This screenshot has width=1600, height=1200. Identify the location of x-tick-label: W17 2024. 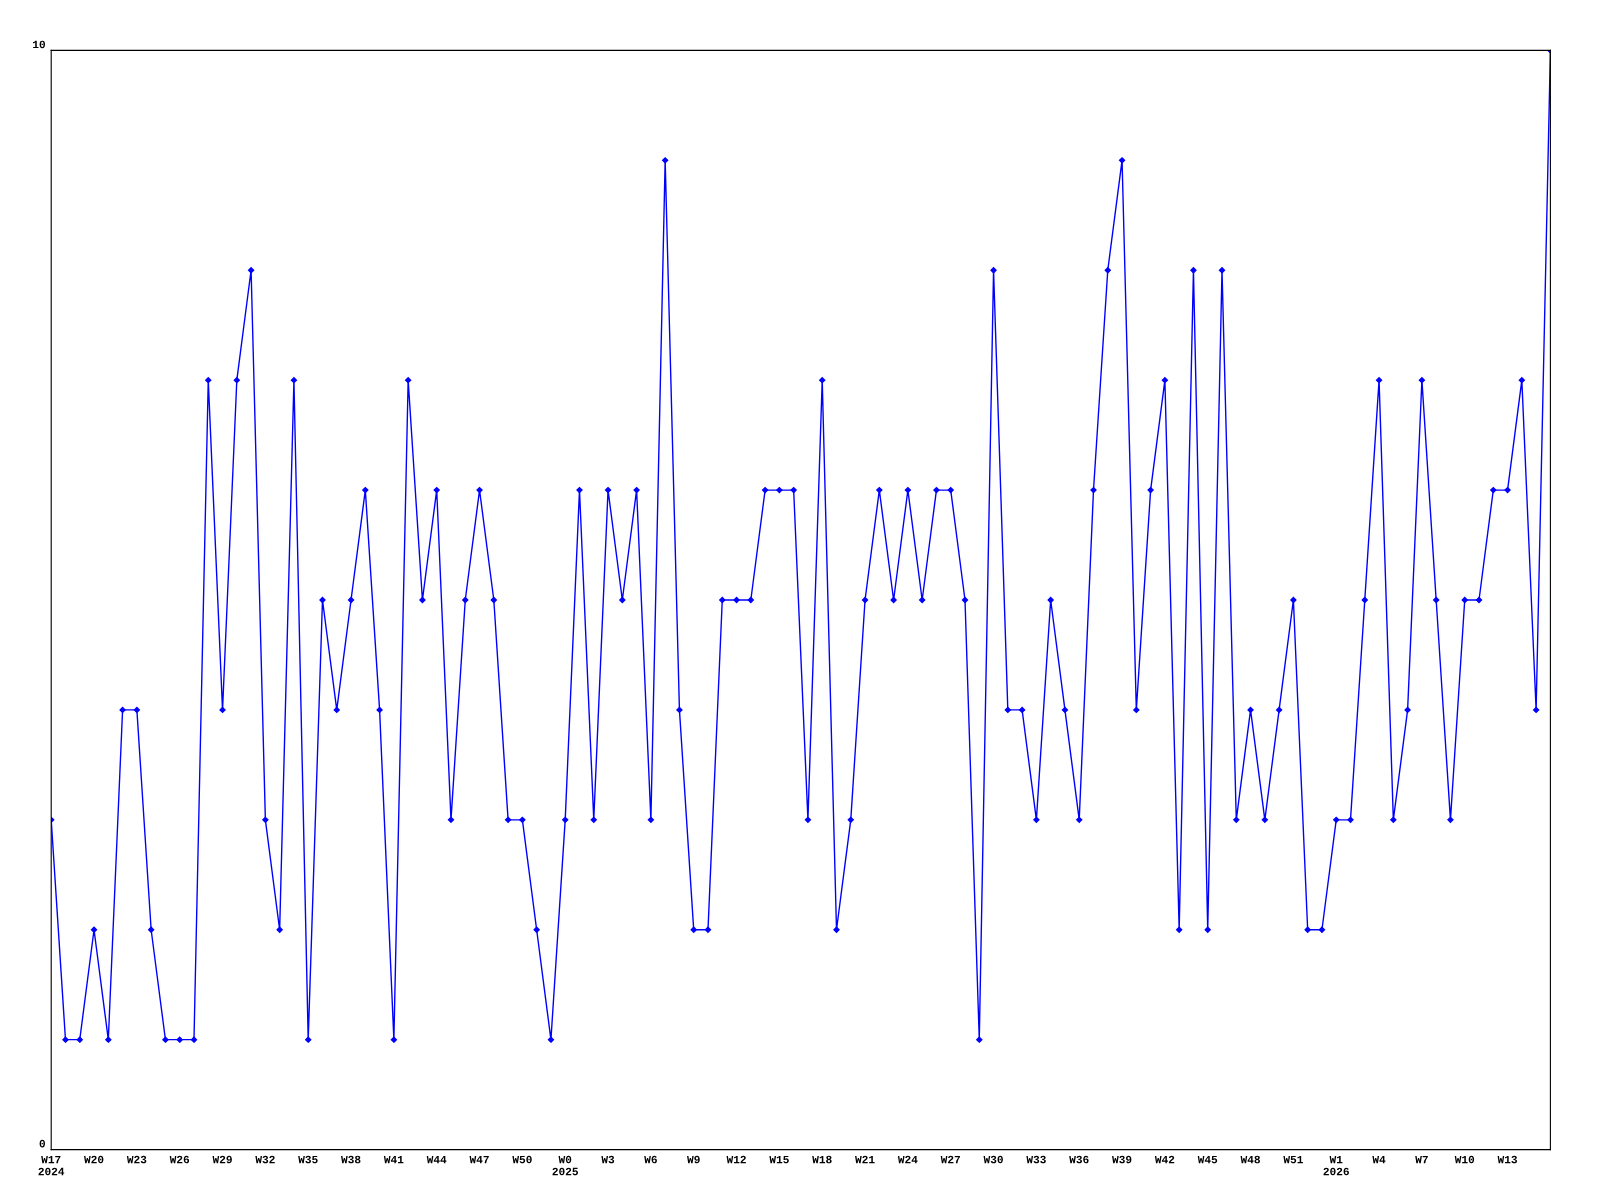
(51, 1165).